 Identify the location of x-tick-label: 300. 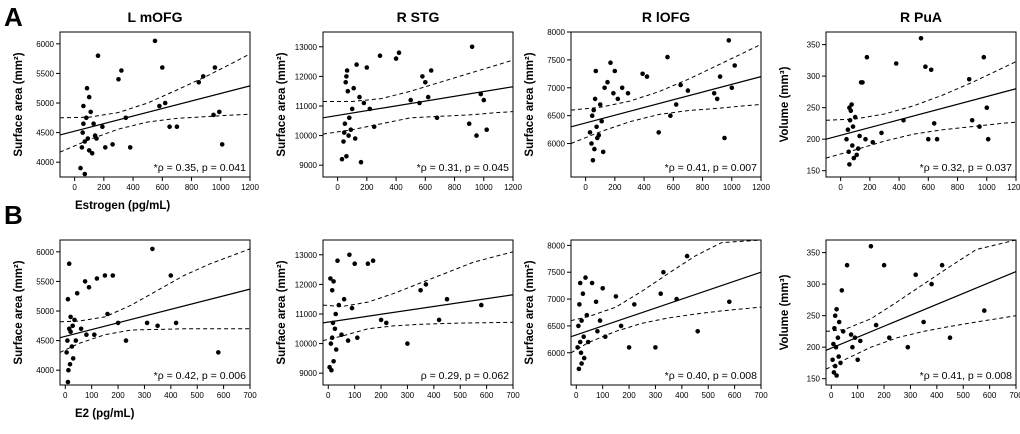
(408, 395).